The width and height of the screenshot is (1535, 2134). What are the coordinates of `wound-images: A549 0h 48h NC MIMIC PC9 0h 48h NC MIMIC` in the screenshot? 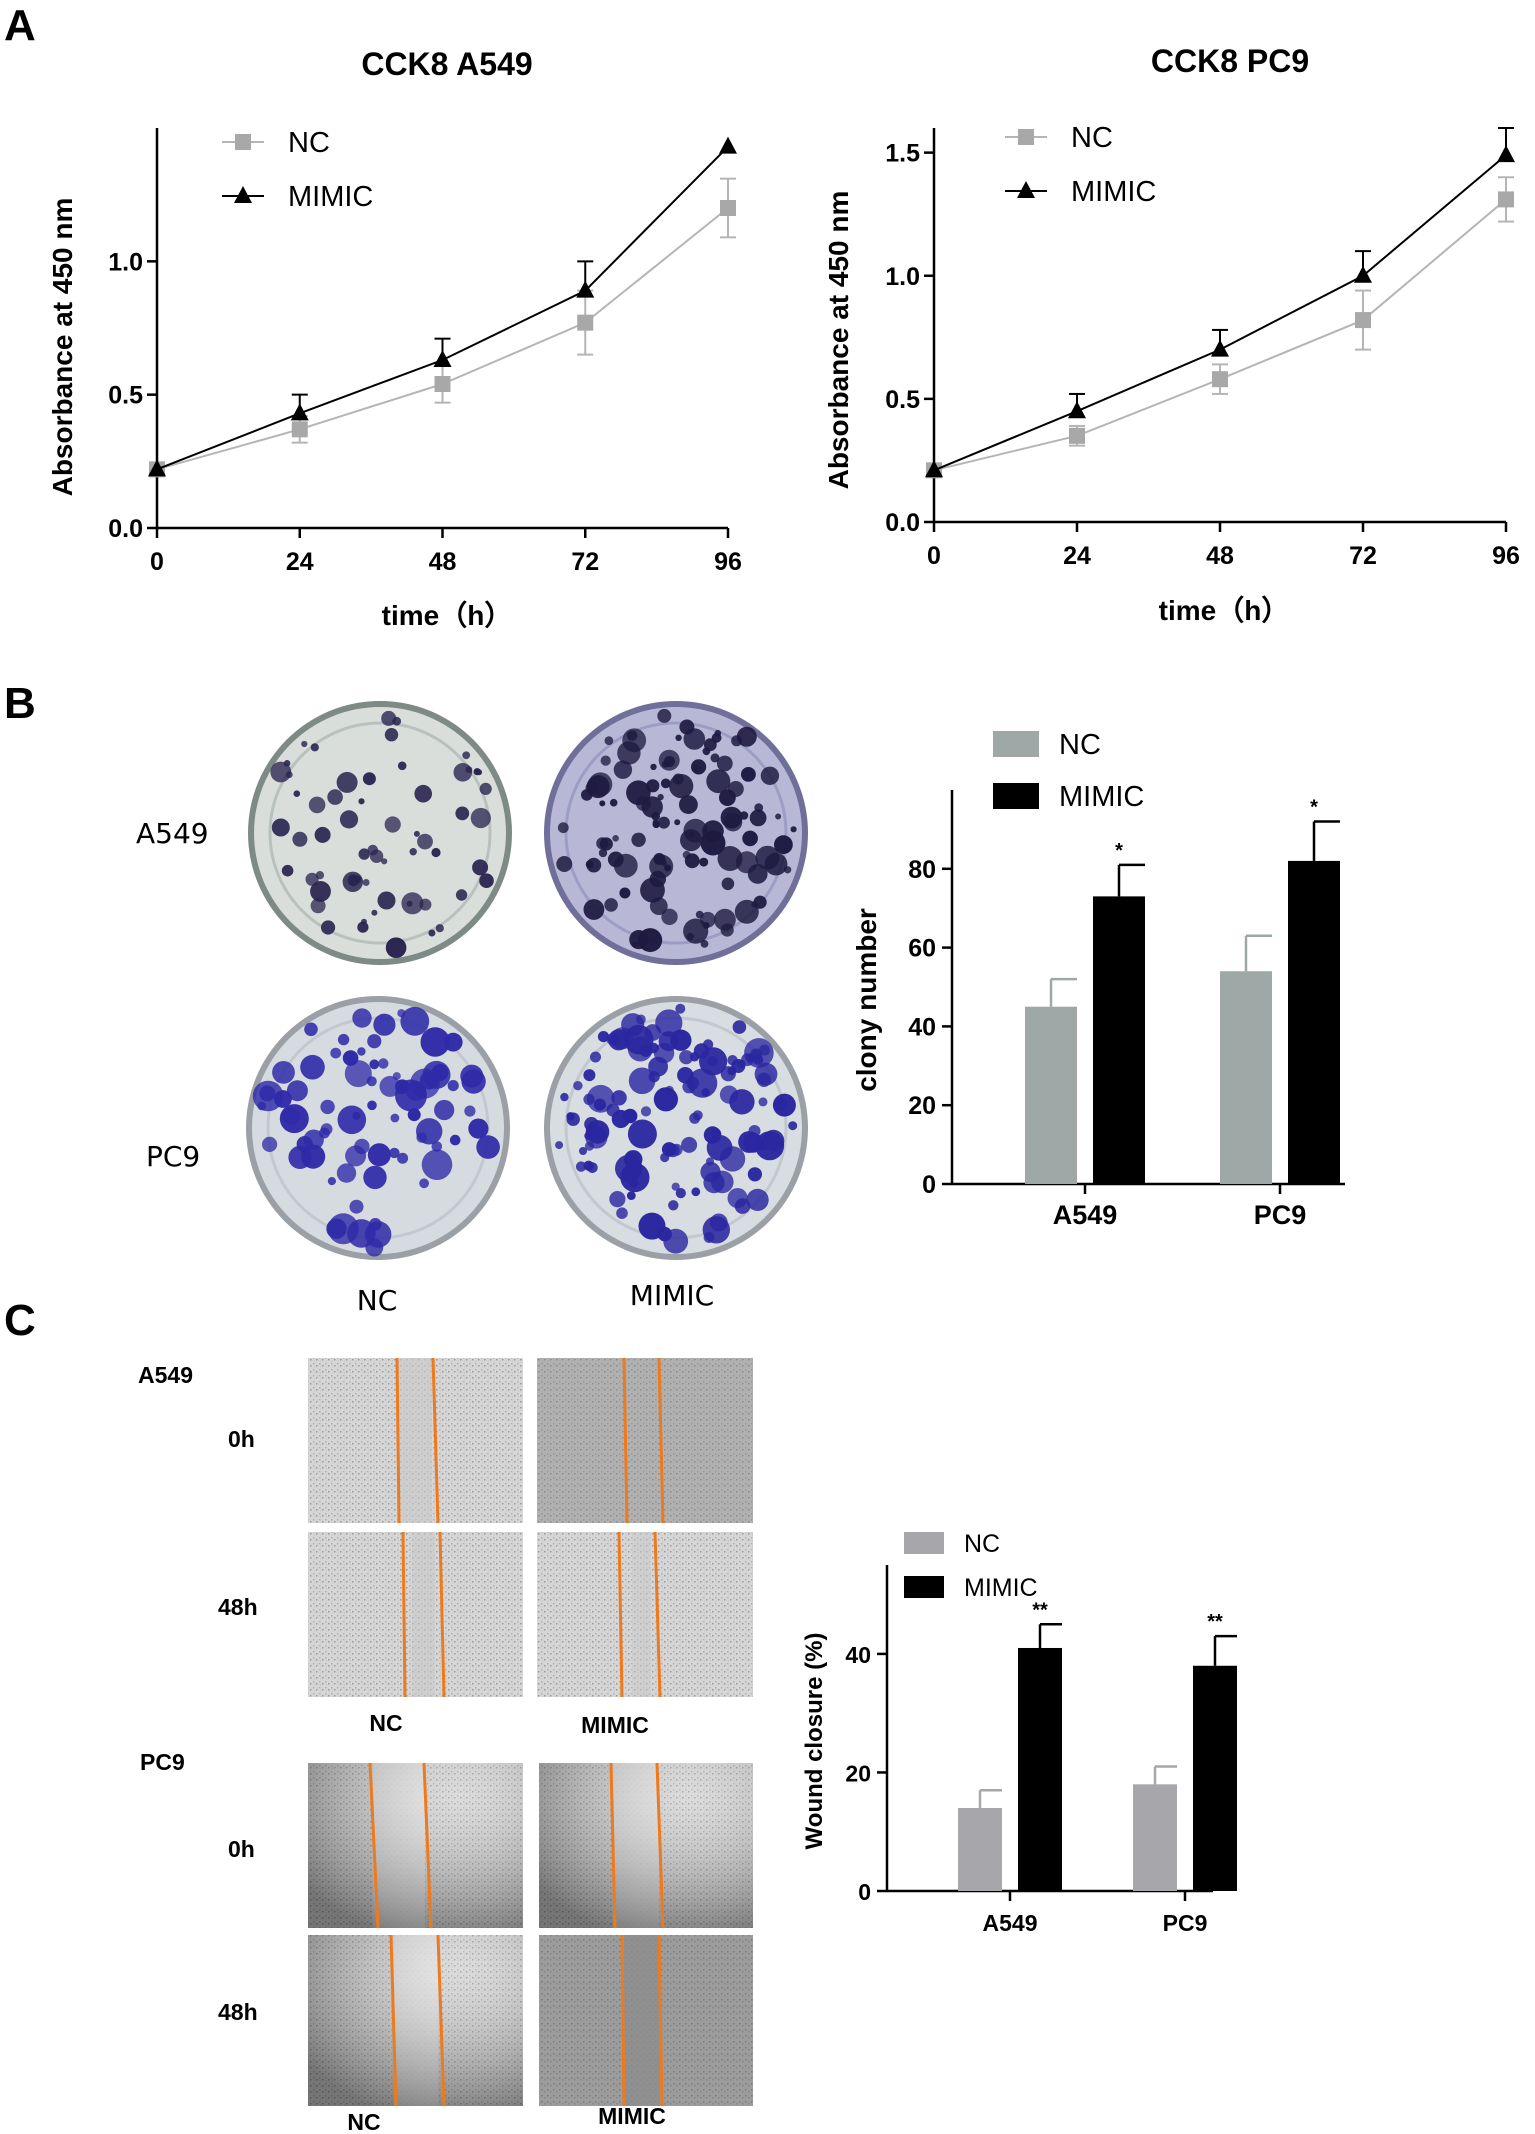 It's located at (445, 1745).